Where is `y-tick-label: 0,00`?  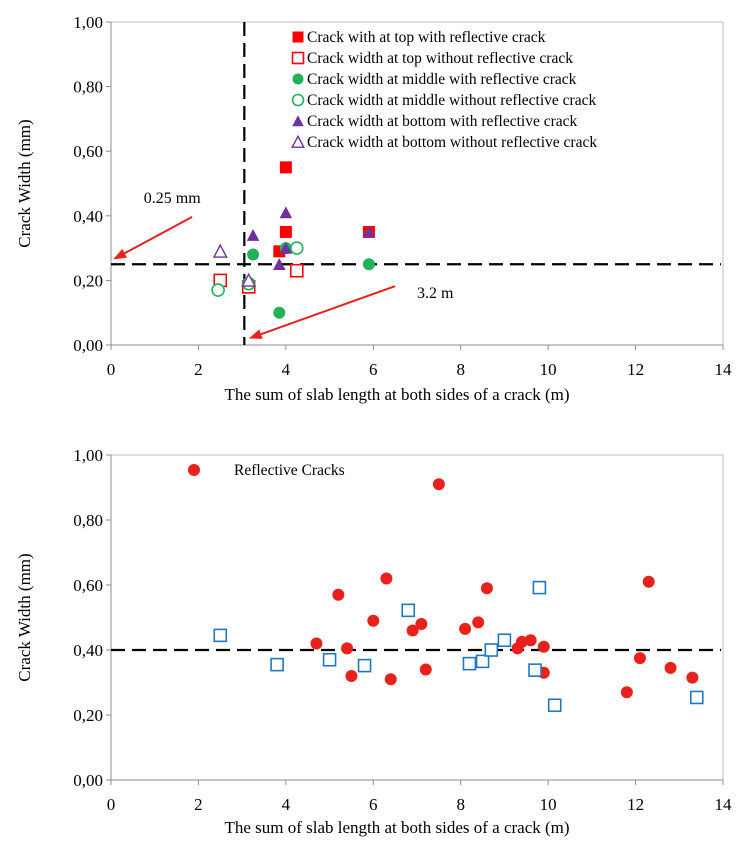
y-tick-label: 0,00 is located at coordinates (88, 780).